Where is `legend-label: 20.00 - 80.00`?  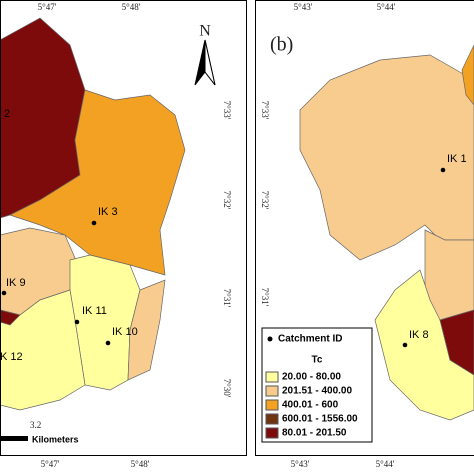
legend-label: 20.00 - 80.00 is located at coordinates (311, 377).